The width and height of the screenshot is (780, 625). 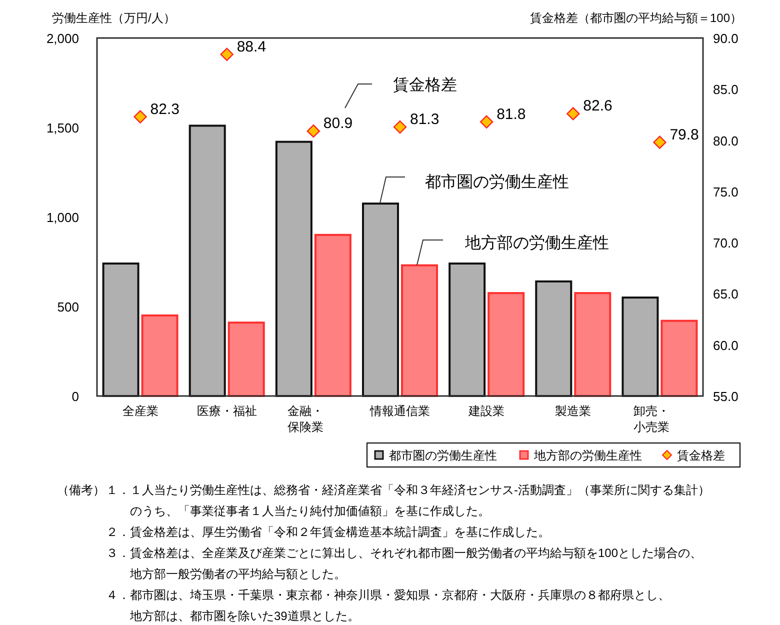 I want to click on legend-label: 賃金格差, so click(x=701, y=455).